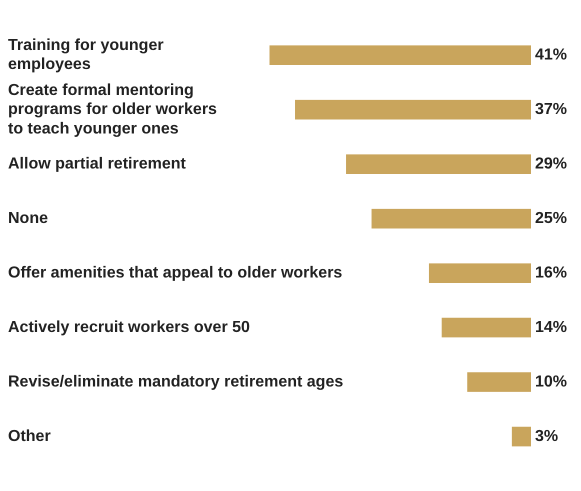 This screenshot has width=581, height=491. I want to click on y-tick-label: Revise/eliminate mandatory retirement ages, so click(176, 381).